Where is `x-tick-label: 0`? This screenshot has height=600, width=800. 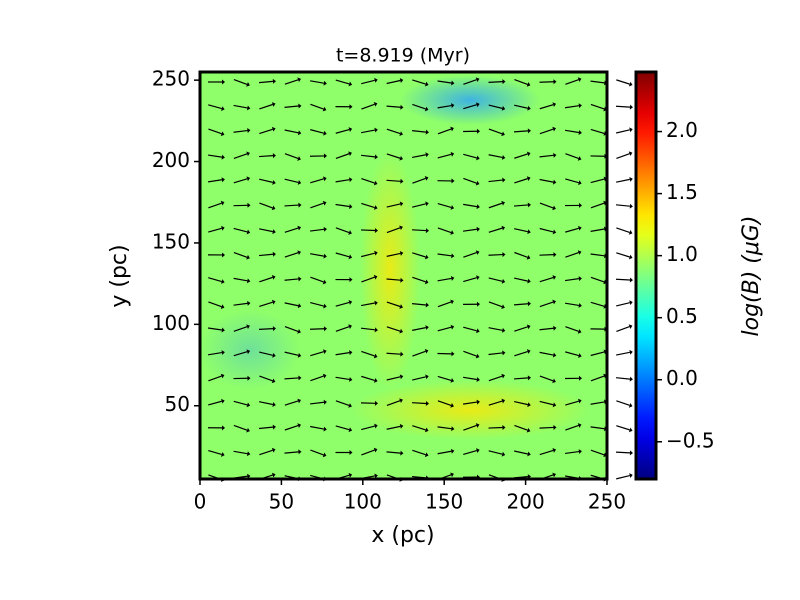 x-tick-label: 0 is located at coordinates (200, 502).